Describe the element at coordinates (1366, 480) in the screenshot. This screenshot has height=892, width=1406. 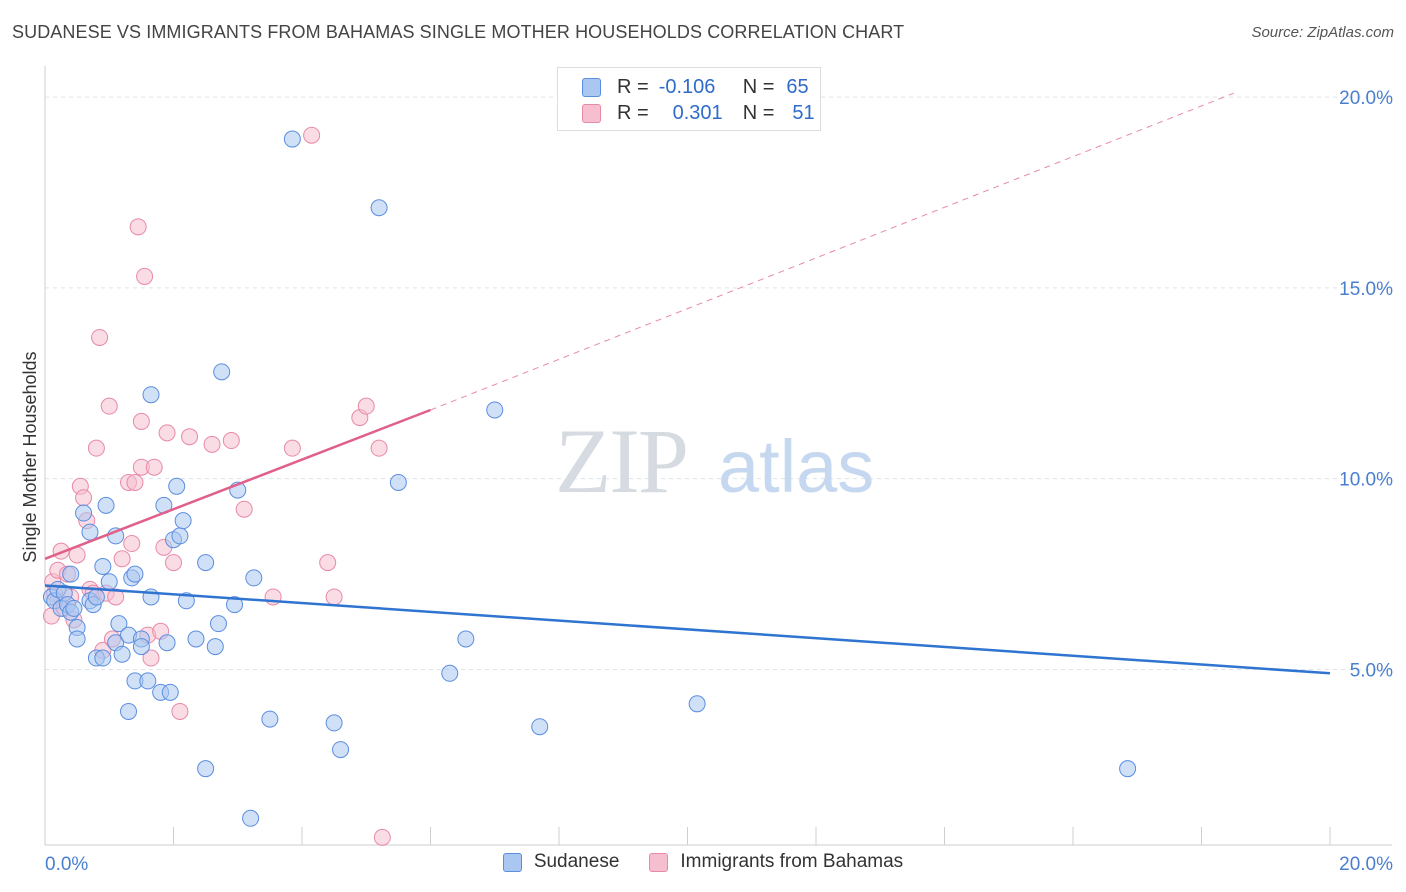
I see `y-tick-label: 10.0%` at that location.